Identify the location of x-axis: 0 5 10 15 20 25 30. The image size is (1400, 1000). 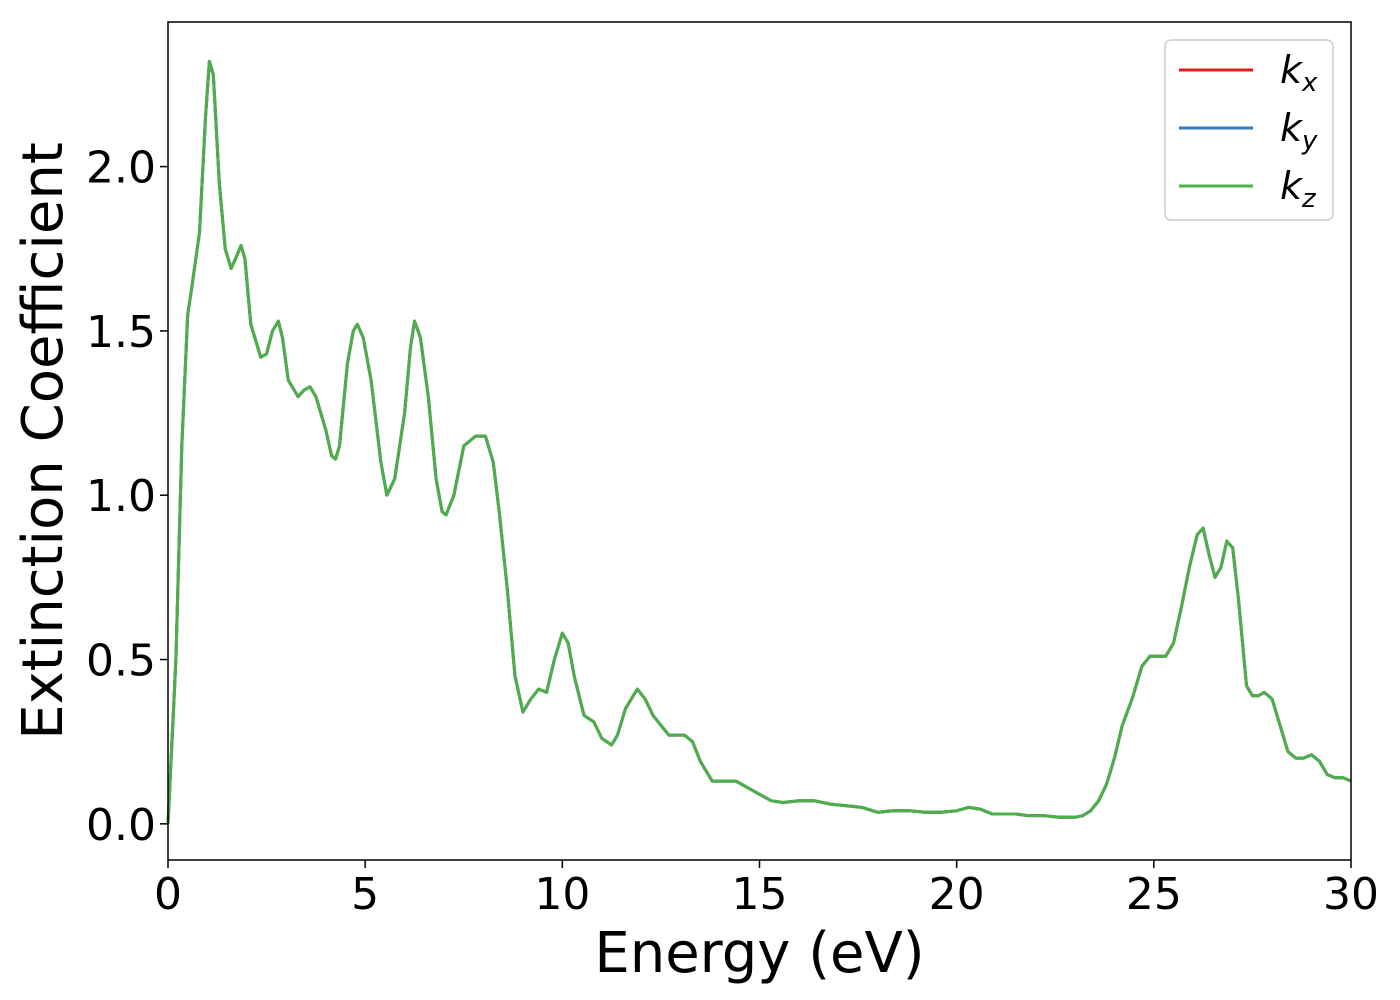
(766, 890).